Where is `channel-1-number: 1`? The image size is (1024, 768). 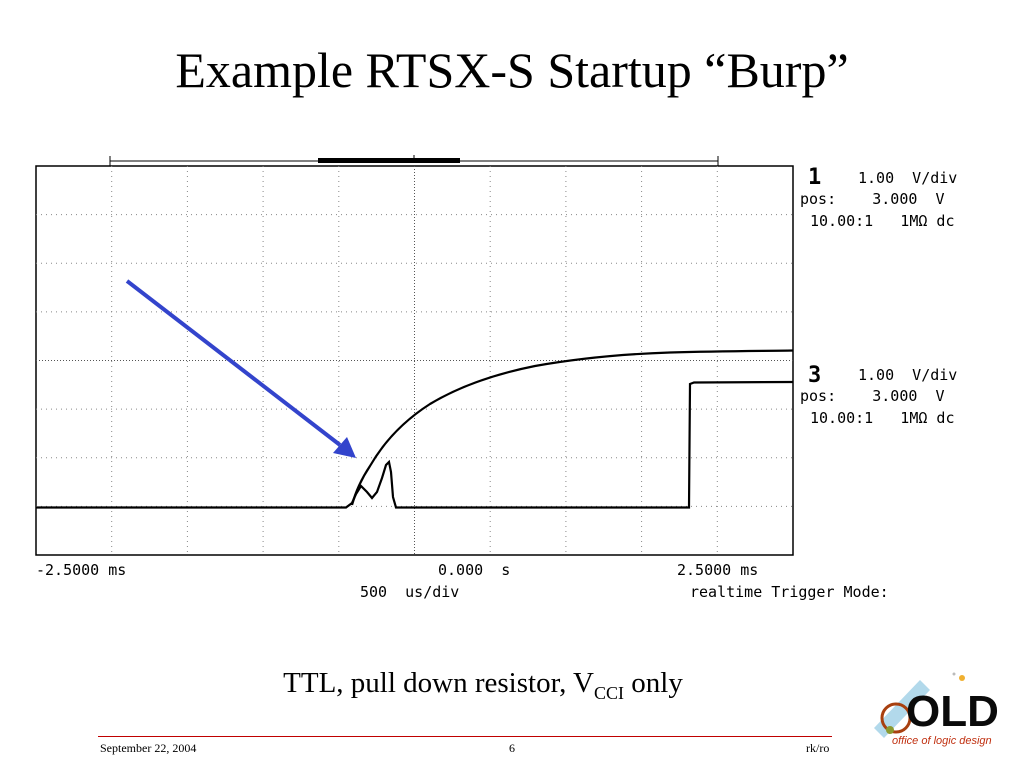 channel-1-number: 1 is located at coordinates (814, 177).